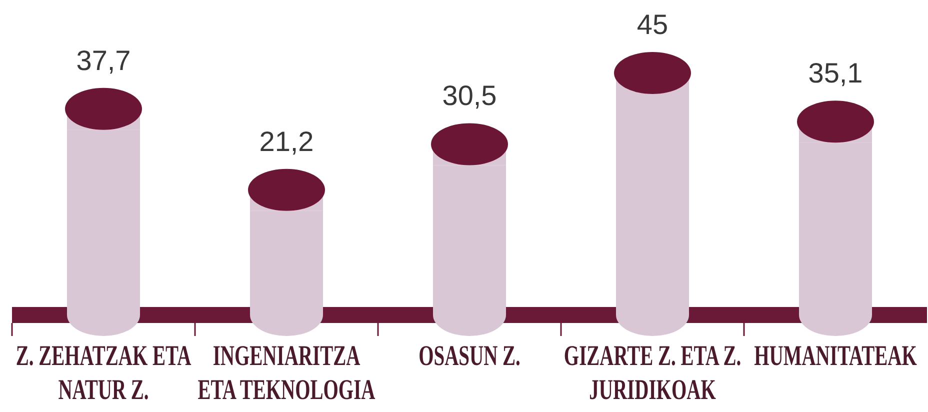 The image size is (928, 412). Describe the element at coordinates (652, 24) in the screenshot. I see `data-label: 45` at that location.